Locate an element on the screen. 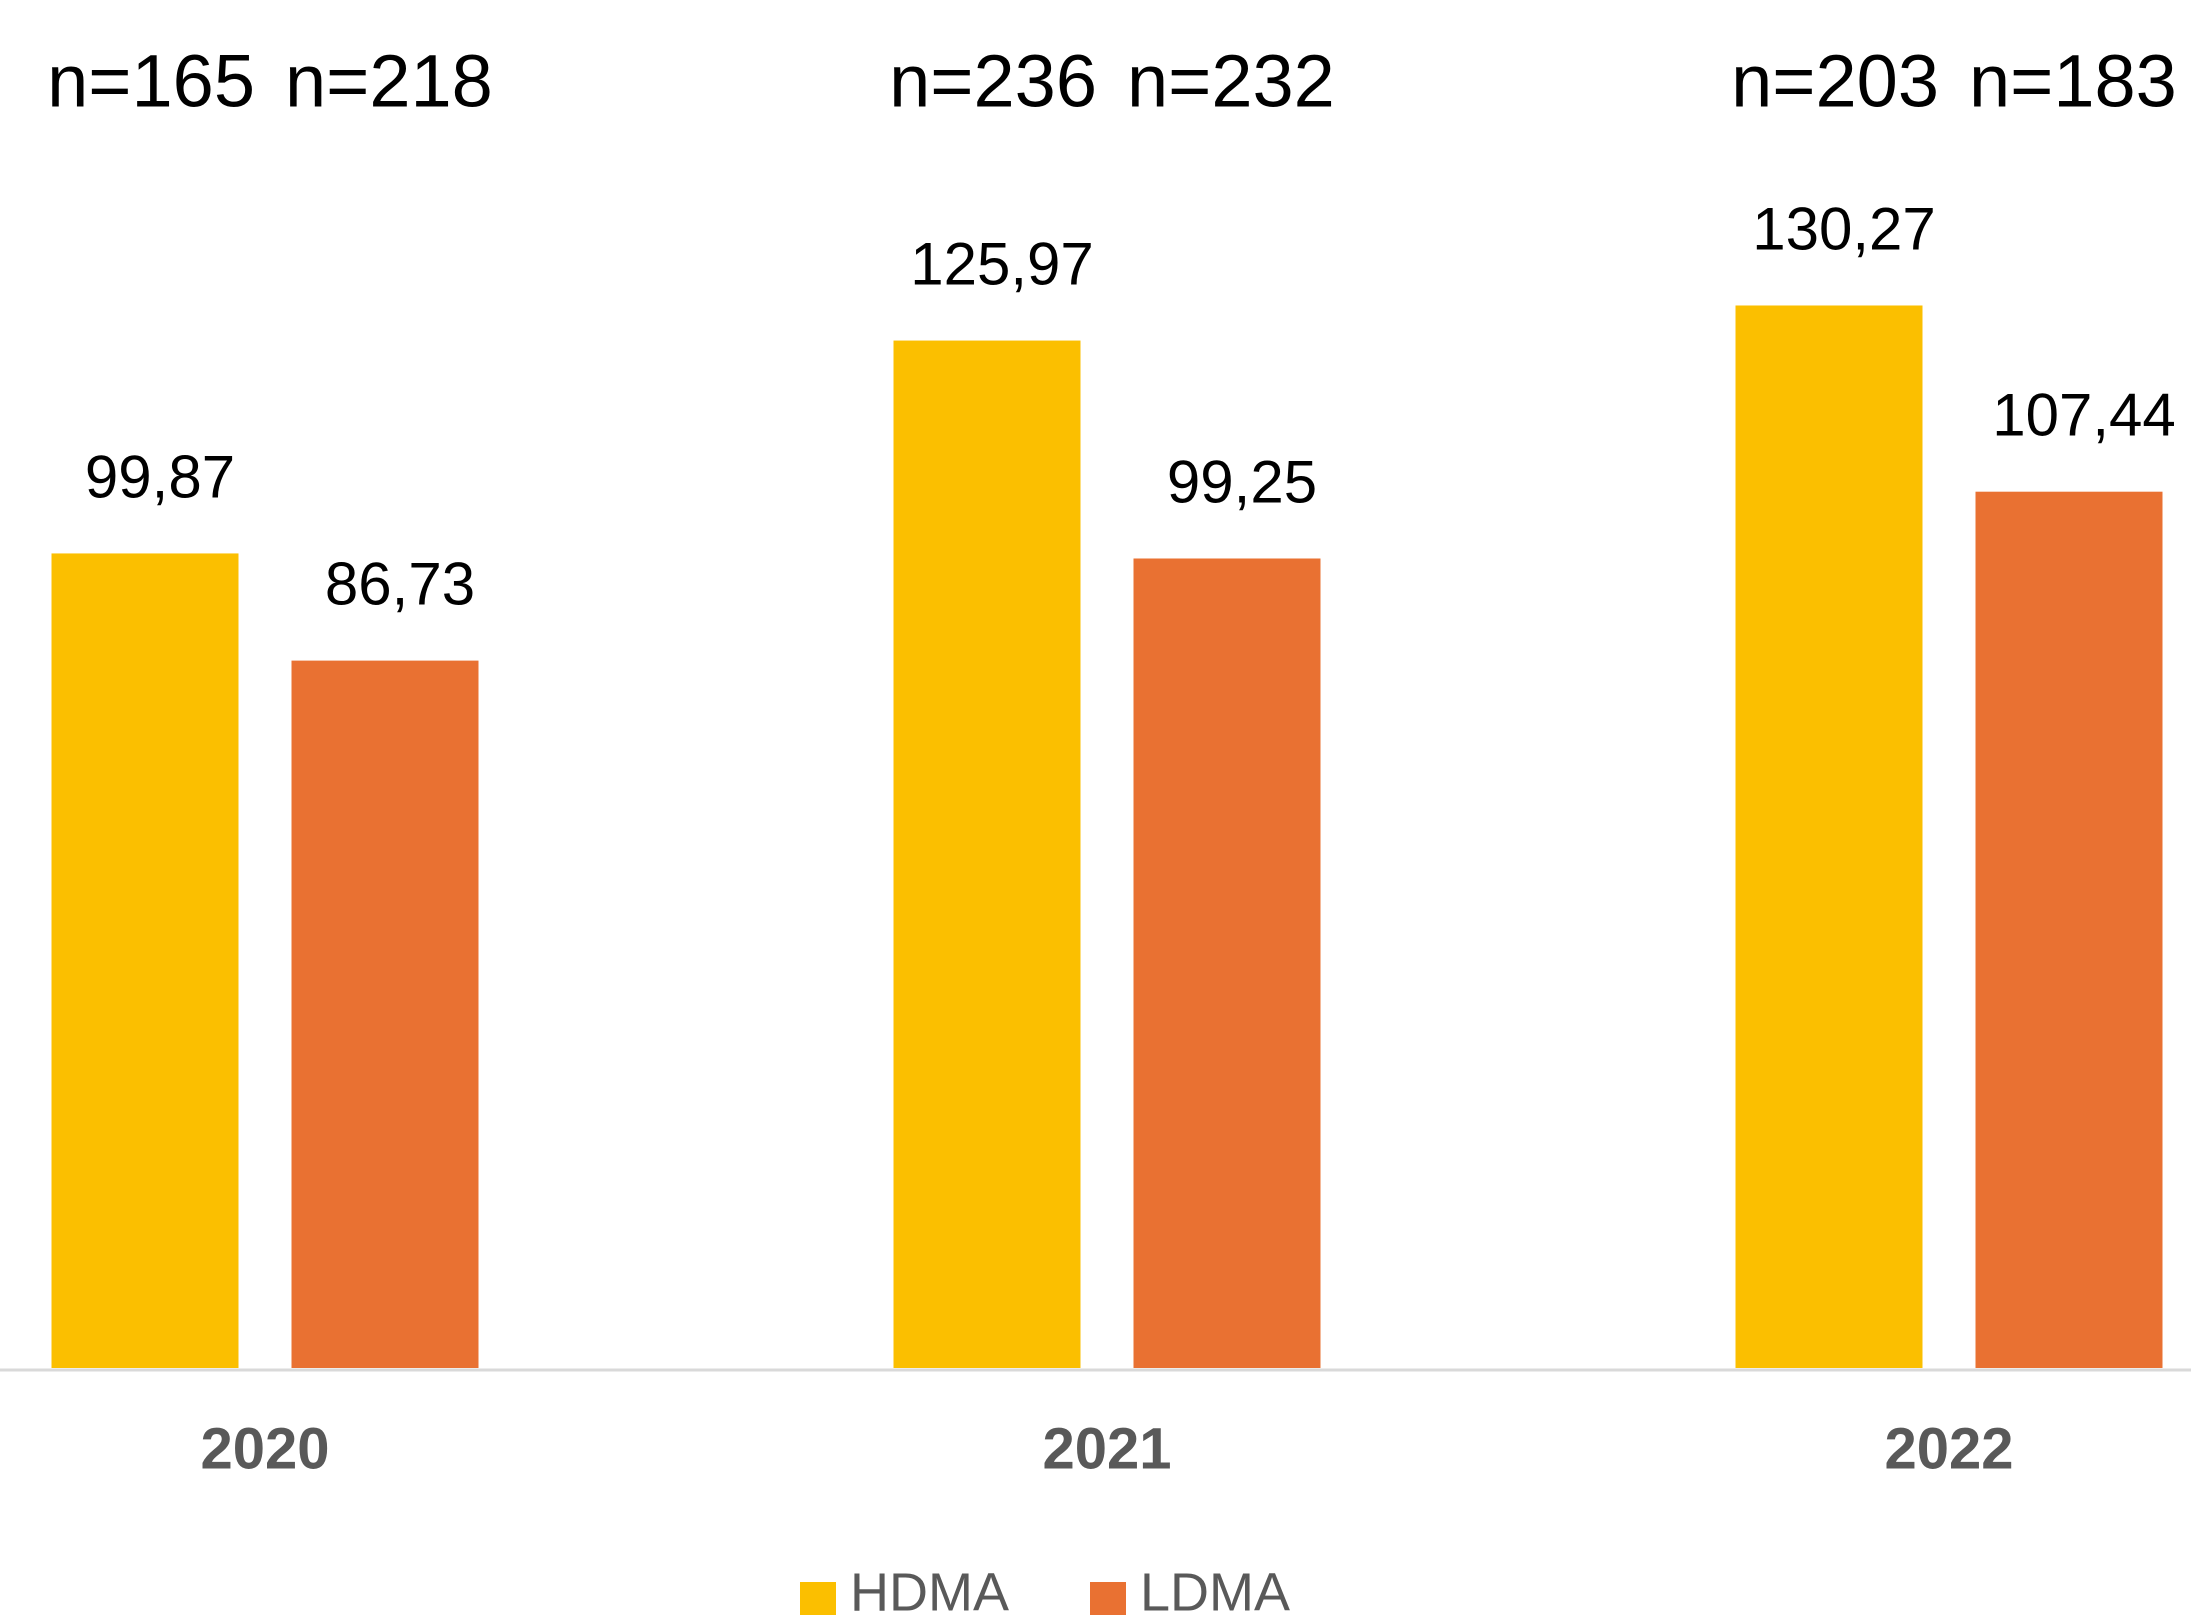 Image resolution: width=2191 pixels, height=1615 pixels. n-label: n=203 is located at coordinates (1835, 81).